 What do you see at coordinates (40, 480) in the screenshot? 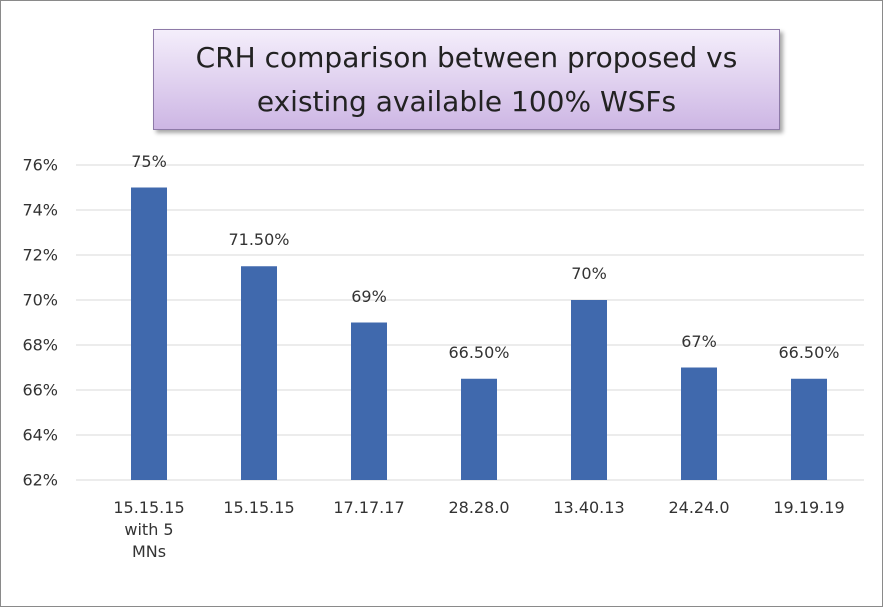
I see `y-tick-label: 62%` at bounding box center [40, 480].